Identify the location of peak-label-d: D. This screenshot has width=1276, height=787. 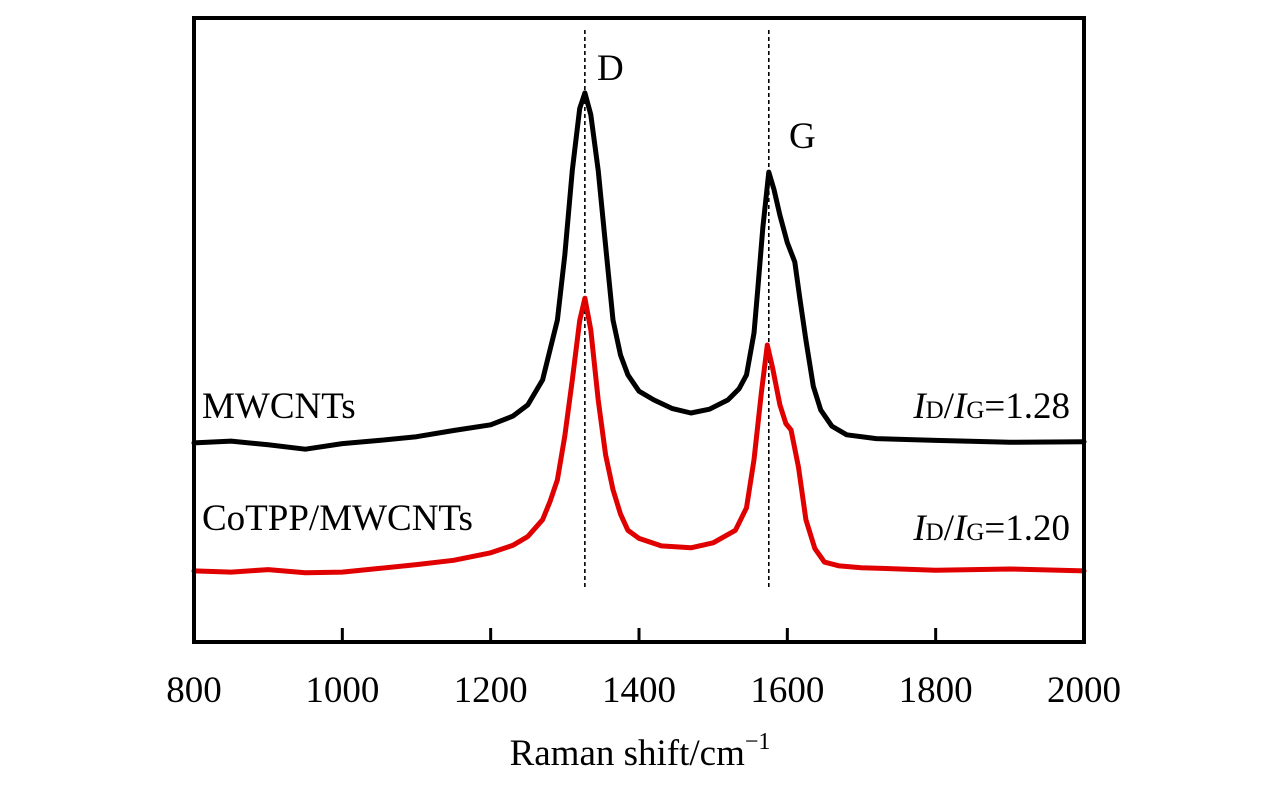
(610, 68).